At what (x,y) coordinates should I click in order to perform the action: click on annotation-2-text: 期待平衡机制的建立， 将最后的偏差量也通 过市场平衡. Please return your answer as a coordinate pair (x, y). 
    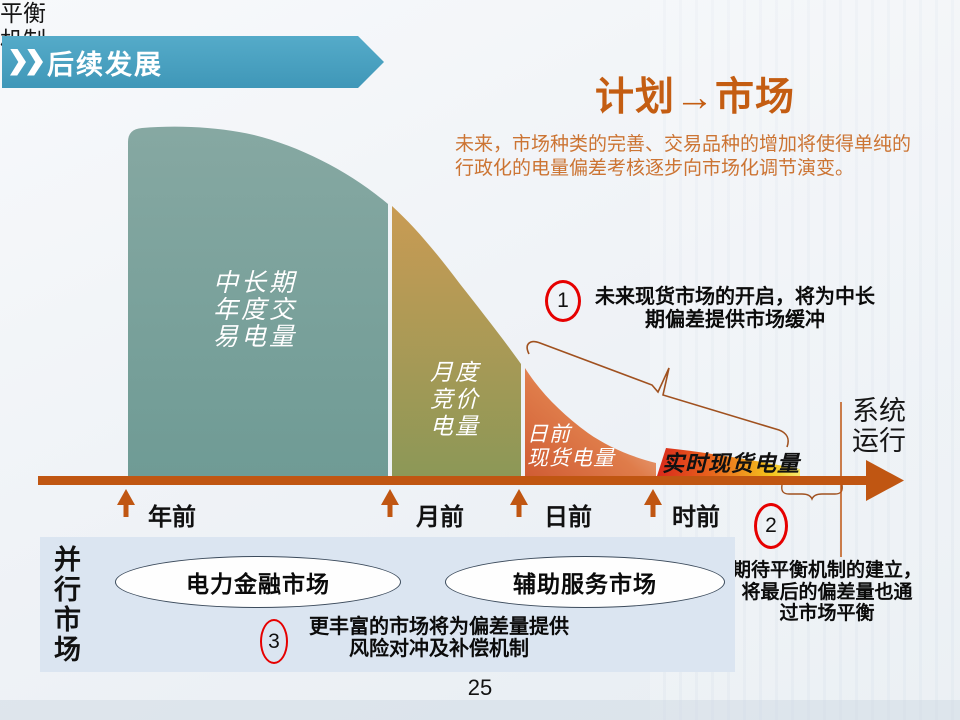
    Looking at the image, I should click on (827, 592).